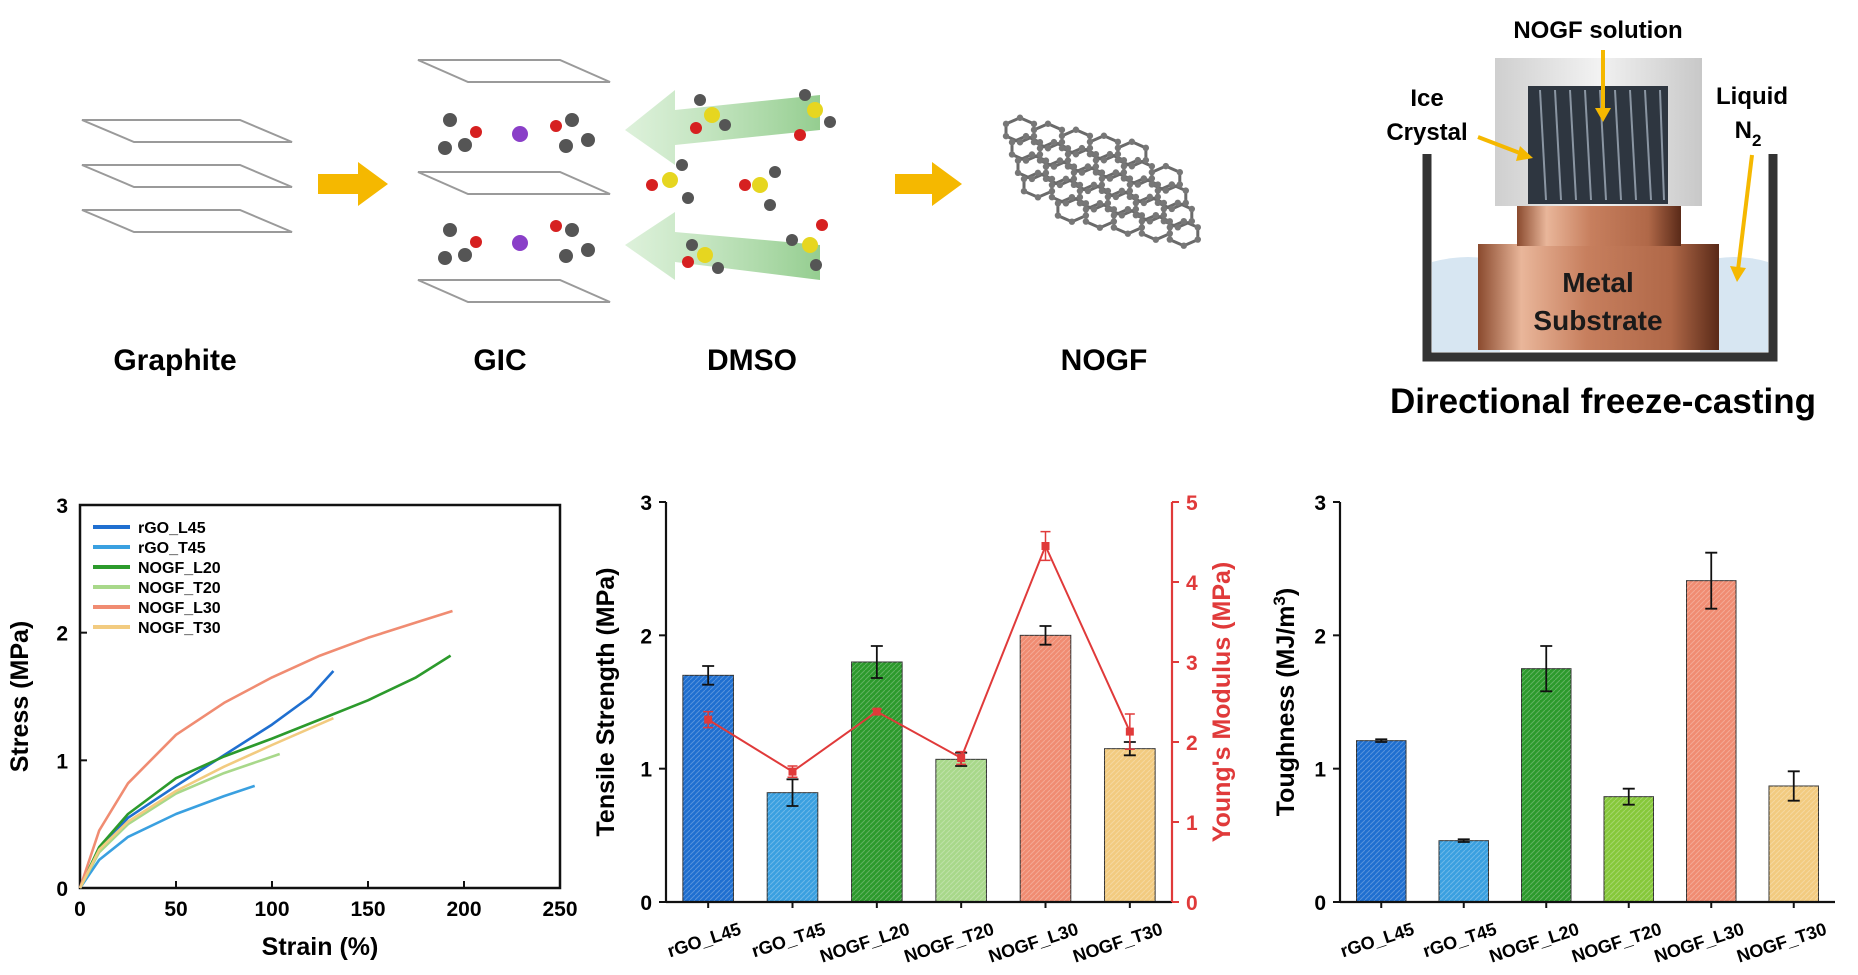 Image resolution: width=1858 pixels, height=975 pixels. What do you see at coordinates (1459, 940) in the screenshot?
I see `category-label: rGO_T45` at bounding box center [1459, 940].